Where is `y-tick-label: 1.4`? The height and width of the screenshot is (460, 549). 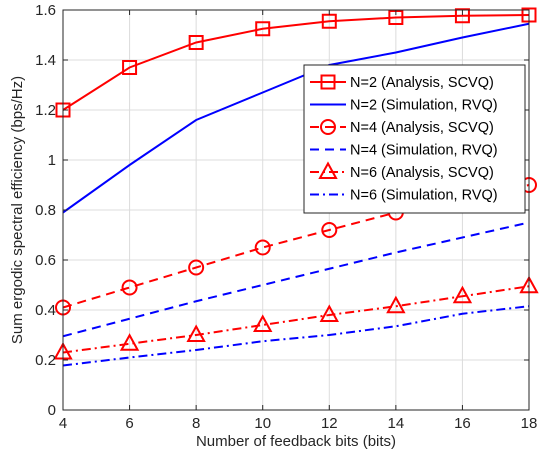 y-tick-label: 1.4 is located at coordinates (45, 60).